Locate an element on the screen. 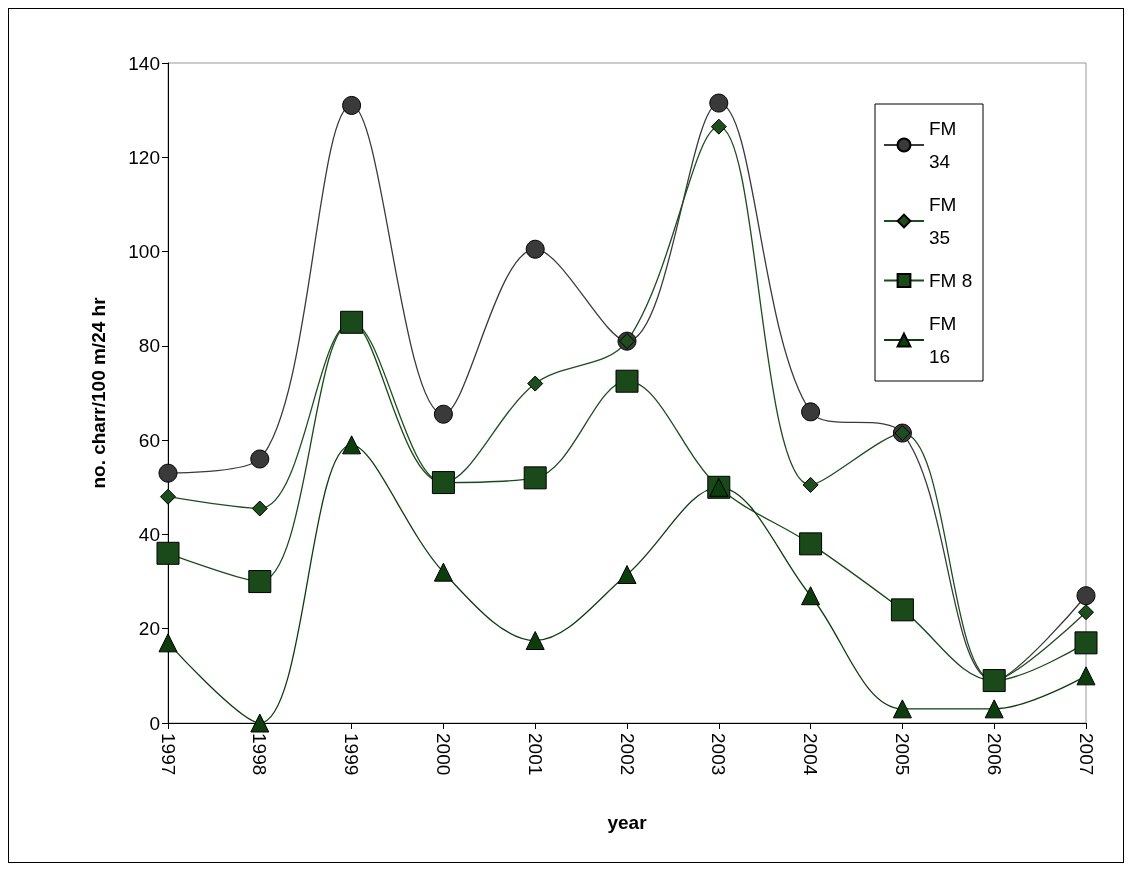 This screenshot has height=871, width=1132. x-tick-label: 2005 is located at coordinates (902, 754).